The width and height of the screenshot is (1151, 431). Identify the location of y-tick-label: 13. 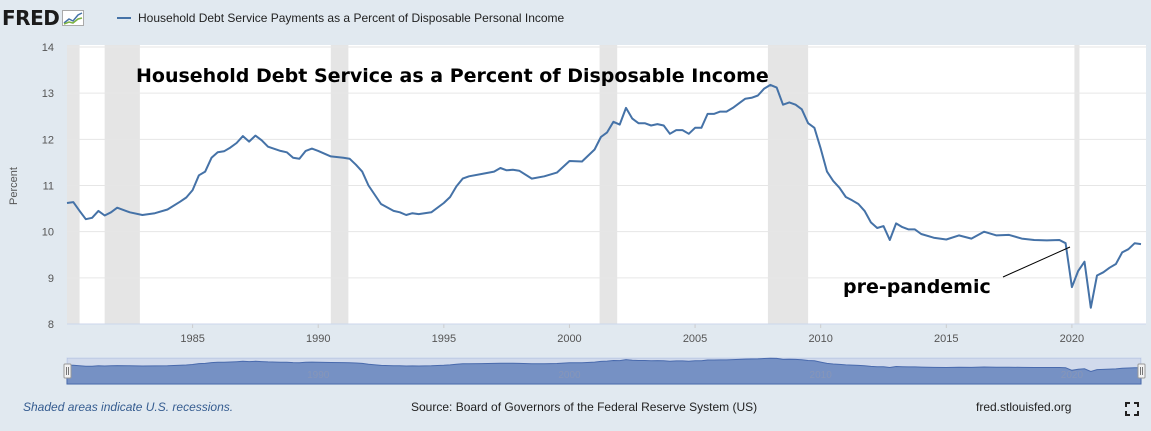
(48, 94).